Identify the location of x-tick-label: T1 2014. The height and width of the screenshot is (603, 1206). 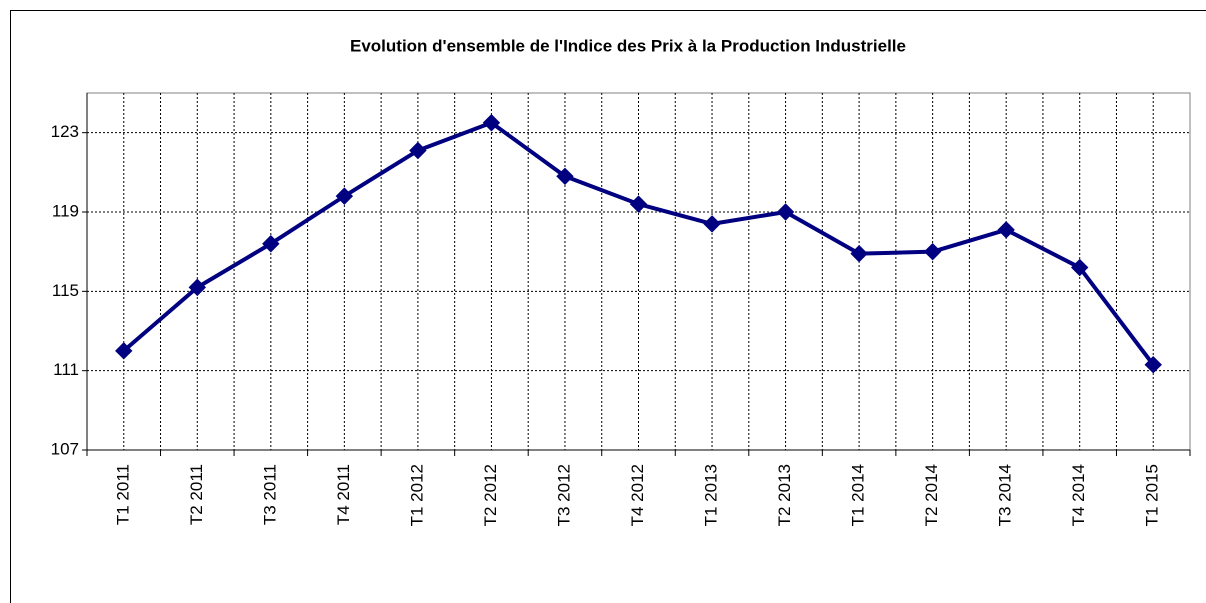
(858, 495).